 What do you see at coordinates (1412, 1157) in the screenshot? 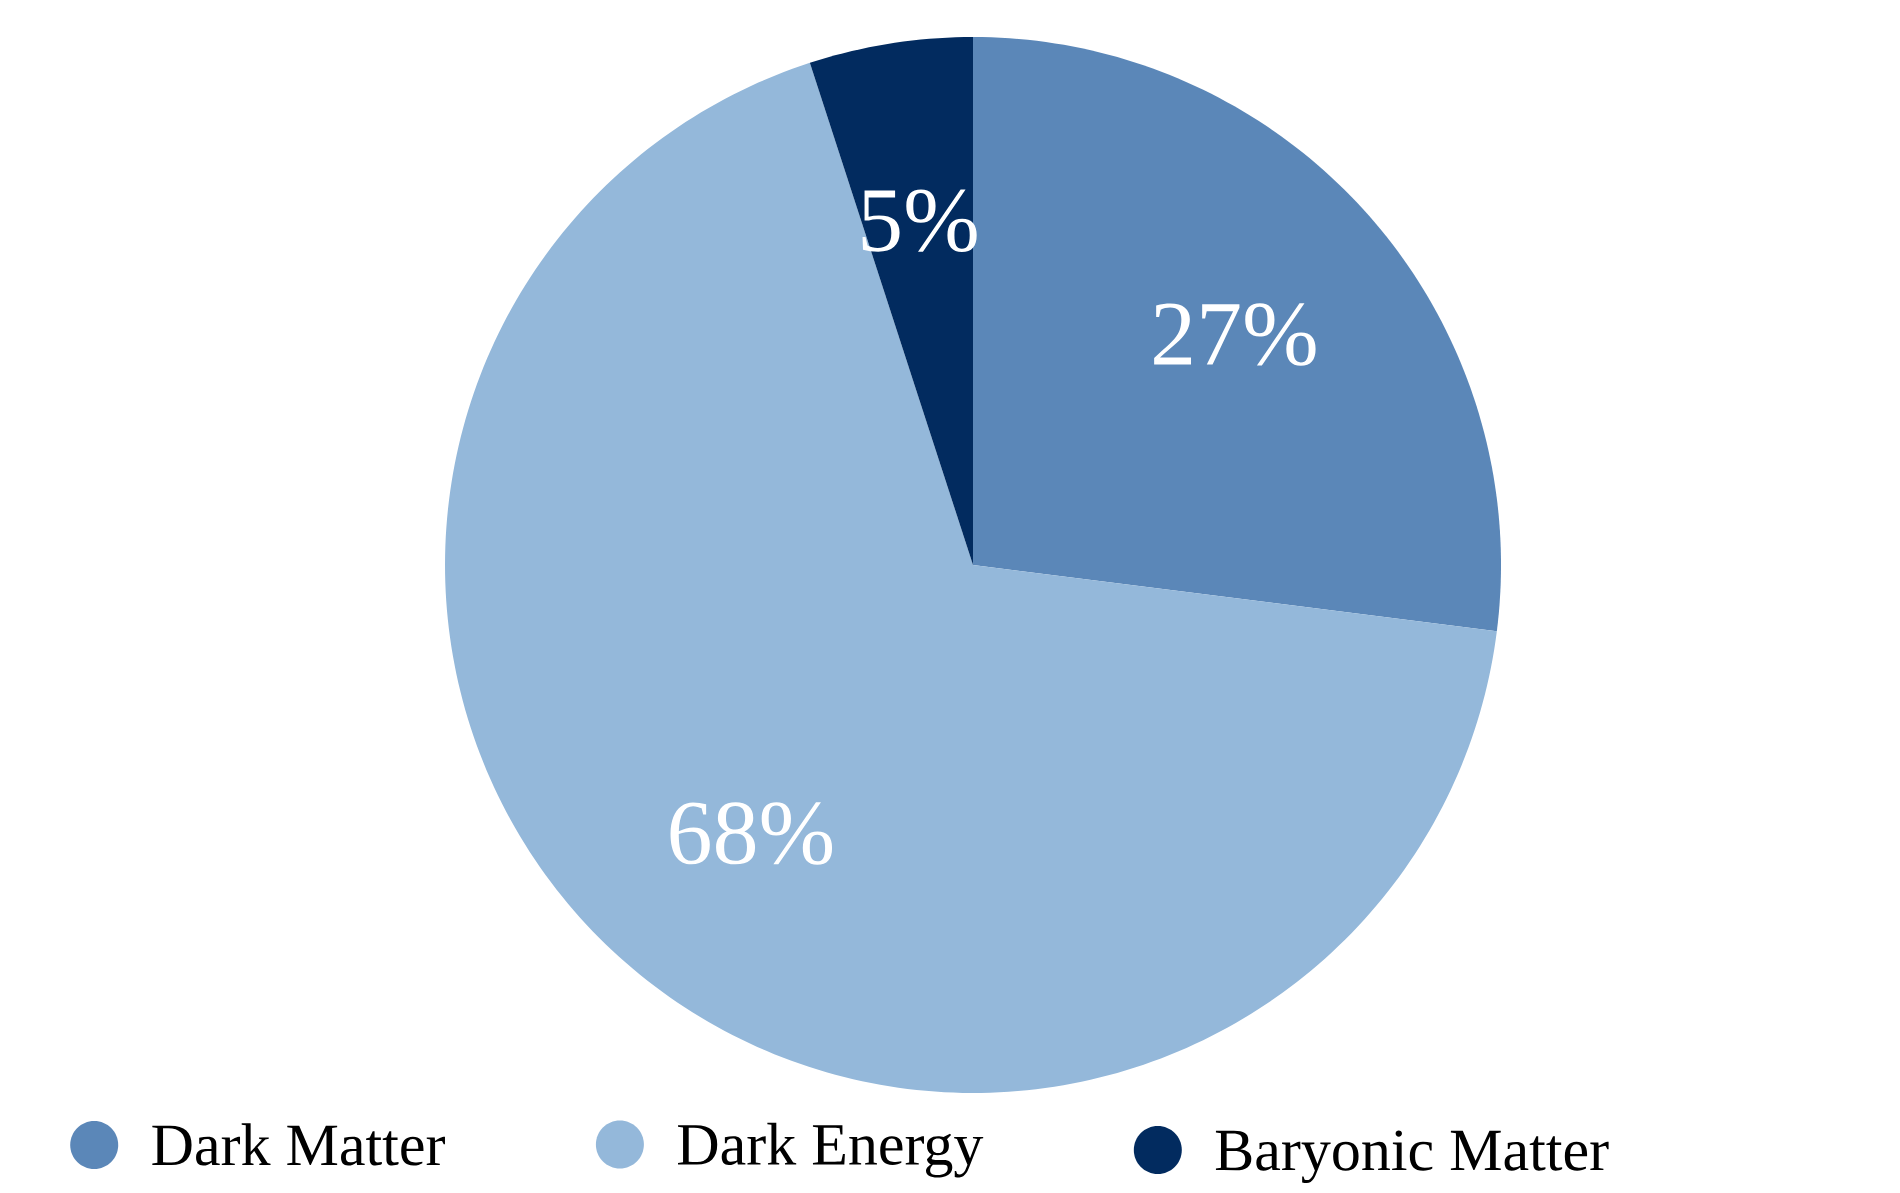
I see `legend-label: Baryonic Matter` at bounding box center [1412, 1157].